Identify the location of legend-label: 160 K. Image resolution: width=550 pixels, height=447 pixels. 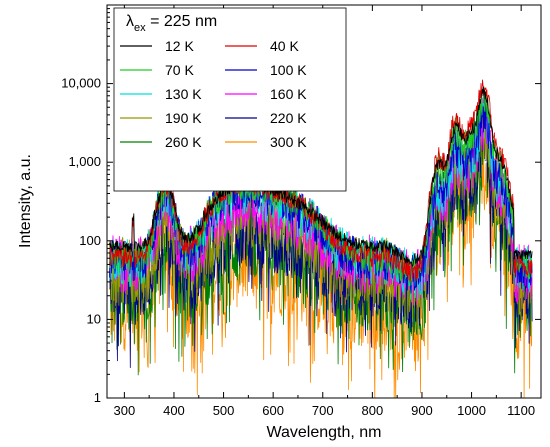
(288, 94).